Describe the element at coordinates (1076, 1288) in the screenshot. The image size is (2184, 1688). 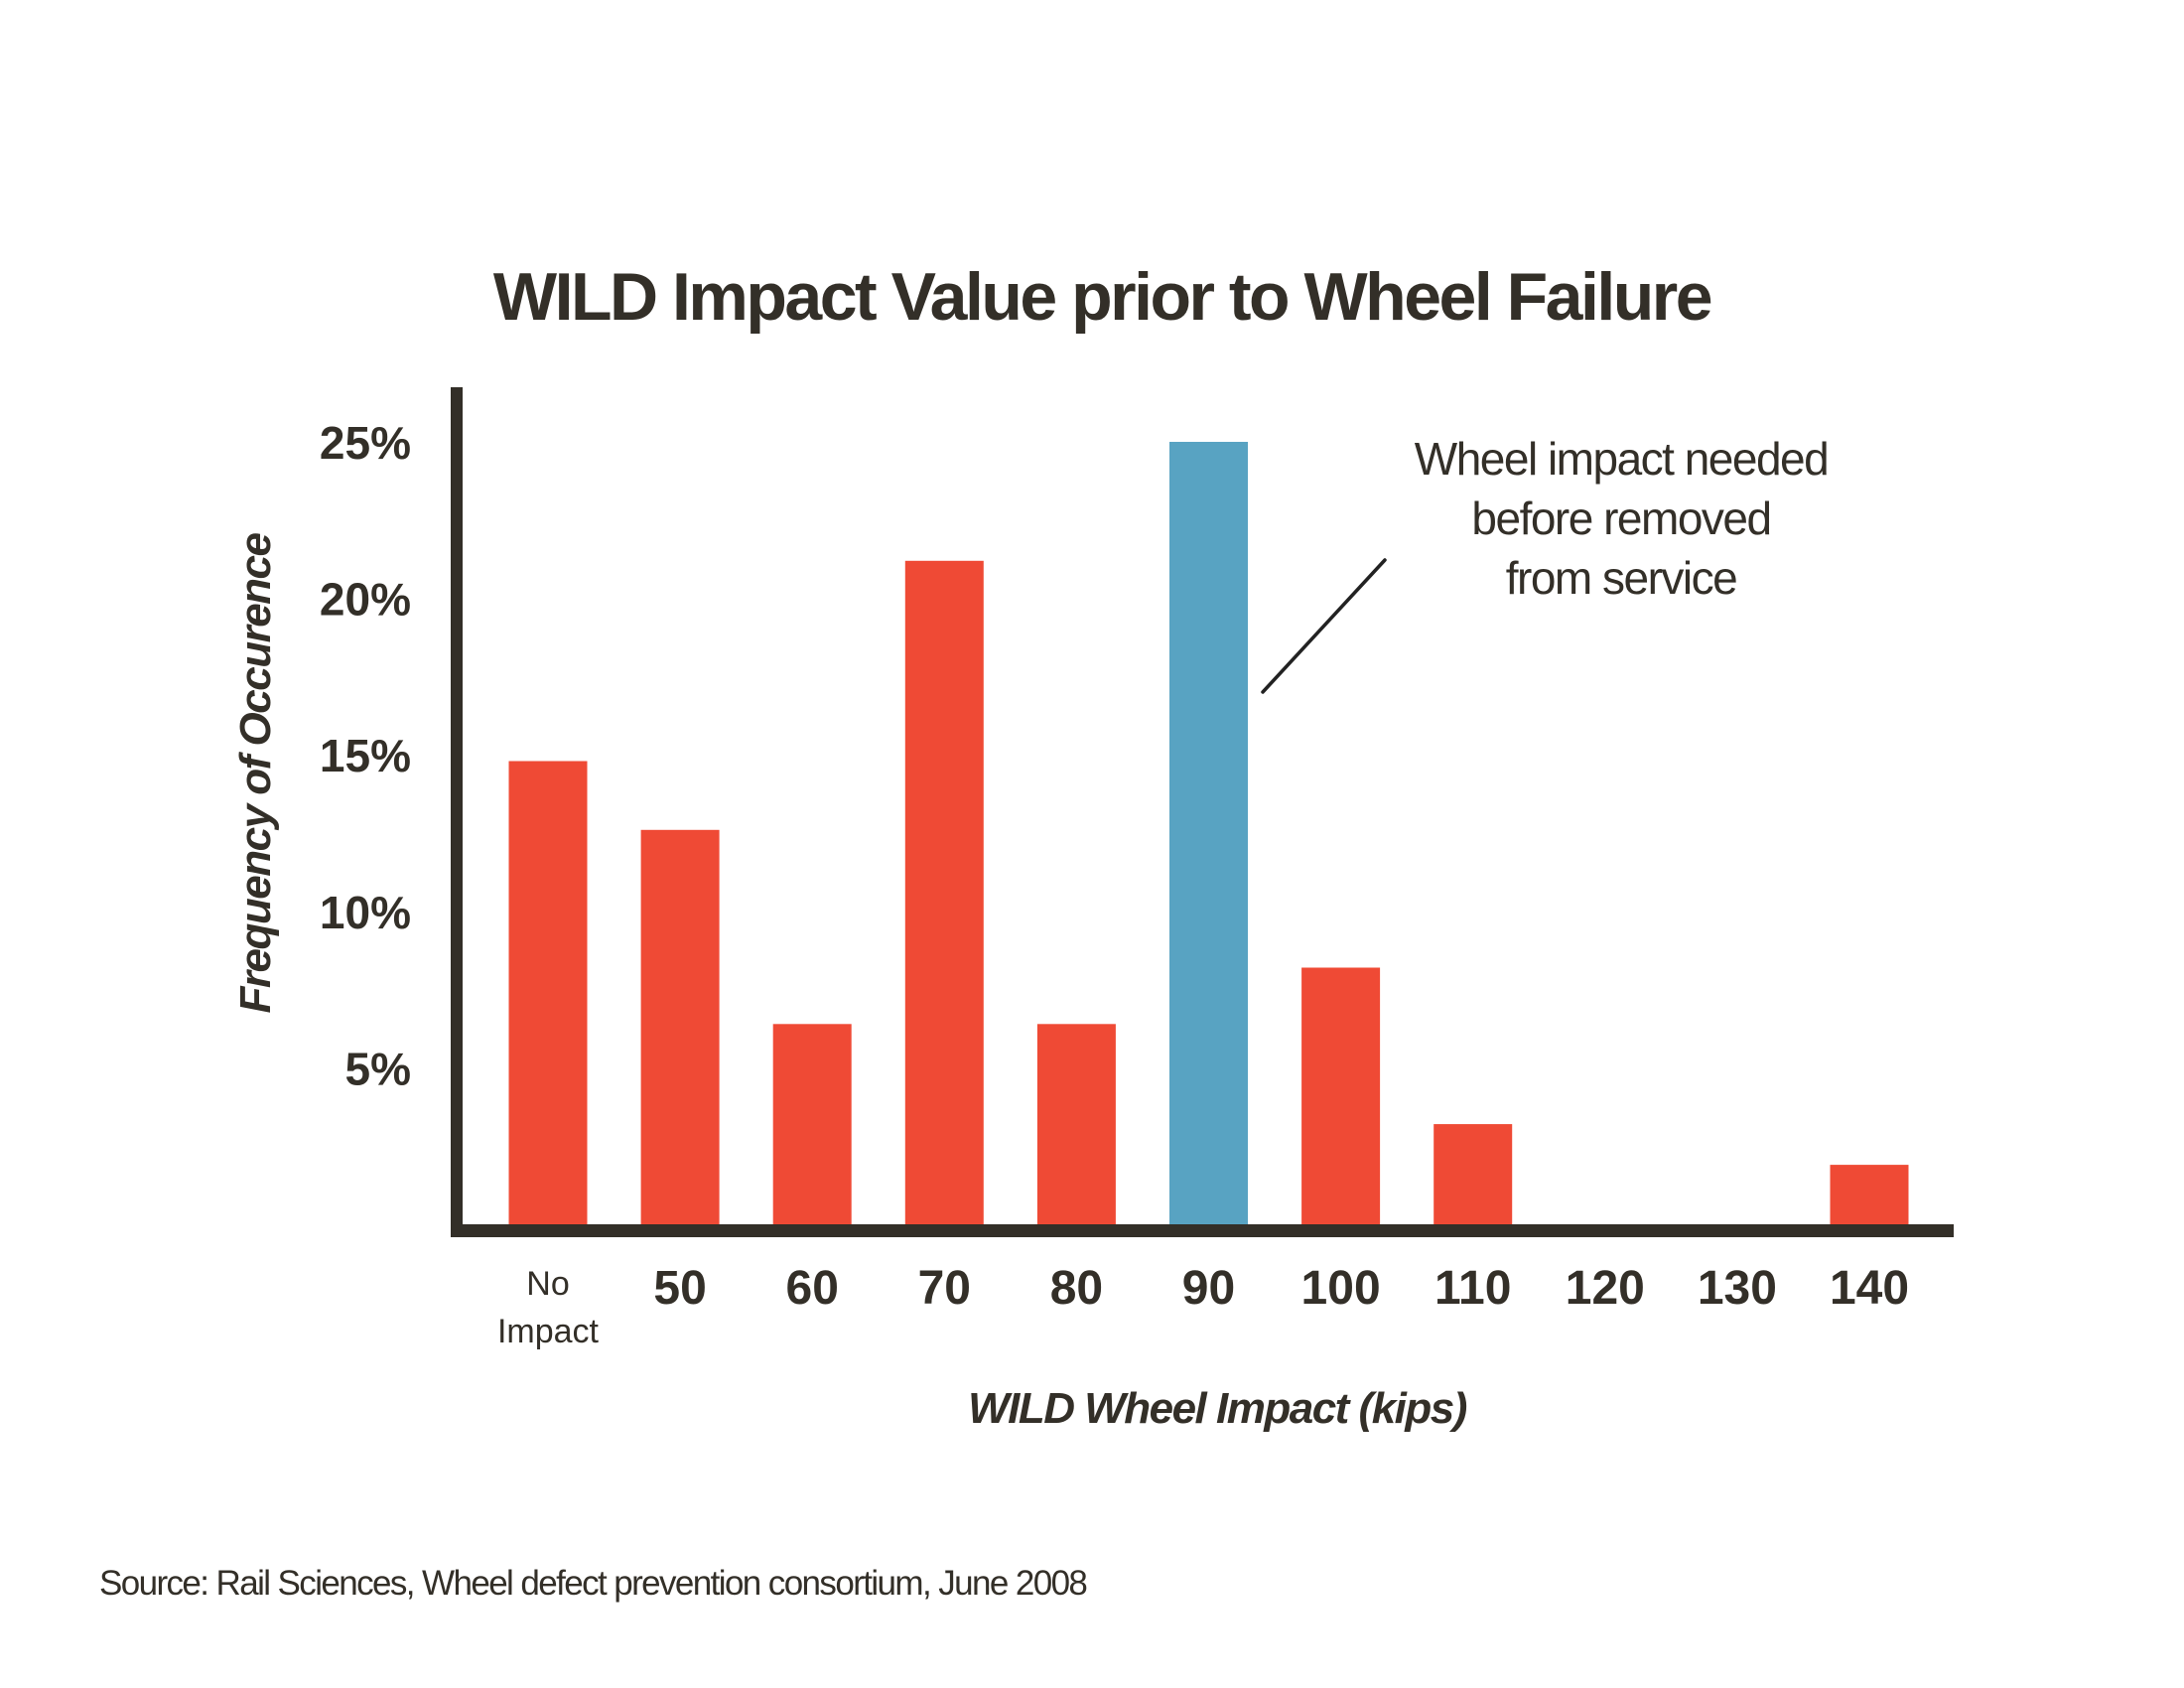
I see `x-tick-label: 80` at that location.